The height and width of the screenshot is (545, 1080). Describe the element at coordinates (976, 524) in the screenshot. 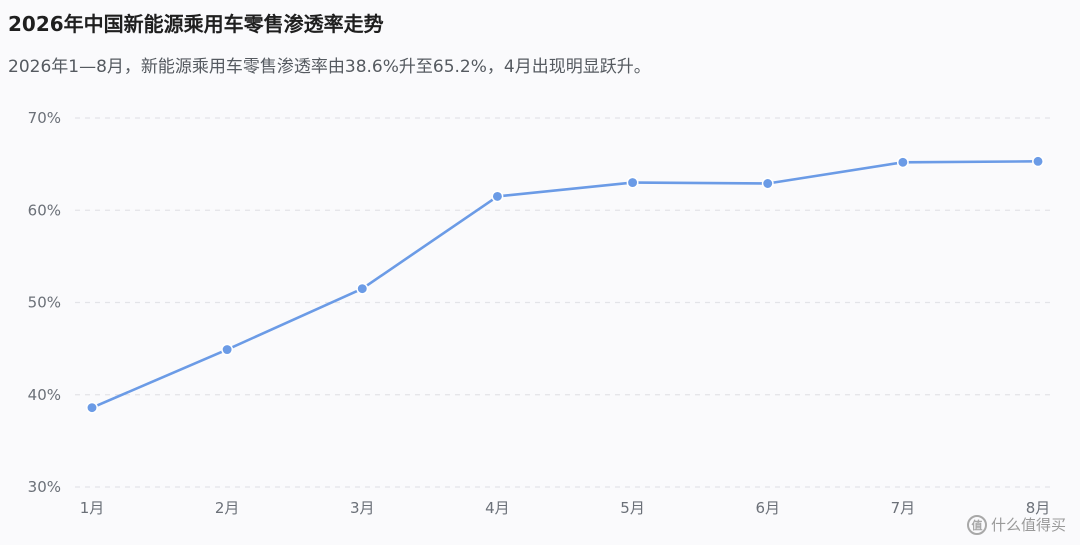

I see `zhi-icon: 值` at that location.